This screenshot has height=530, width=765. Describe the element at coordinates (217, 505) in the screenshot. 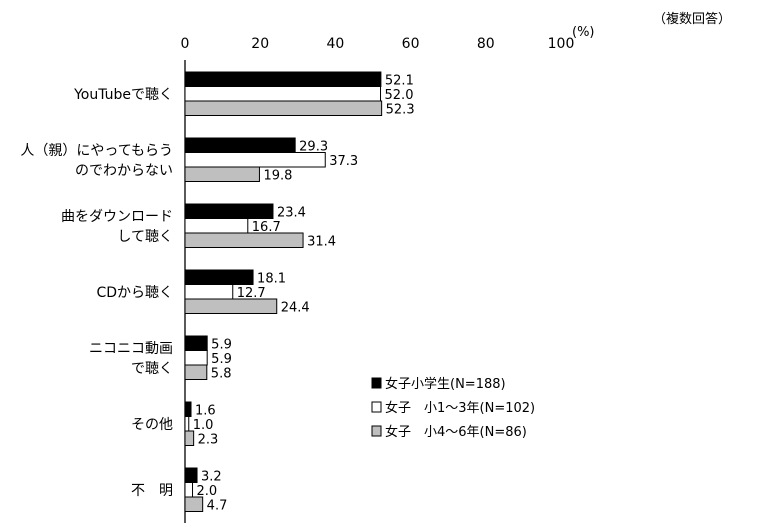

I see `data-label: 4.7` at that location.